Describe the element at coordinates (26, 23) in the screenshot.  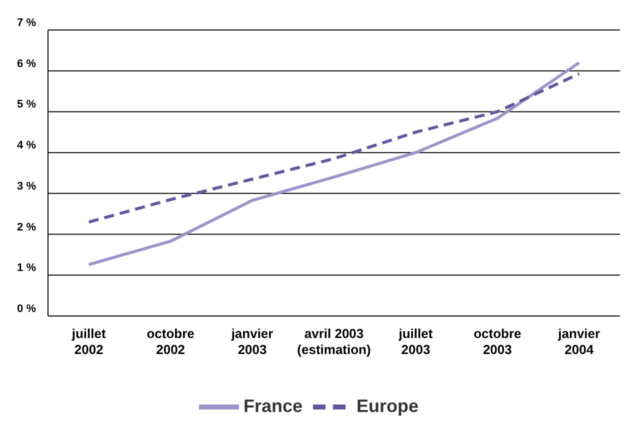
I see `y-tick-label: 7 %` at that location.